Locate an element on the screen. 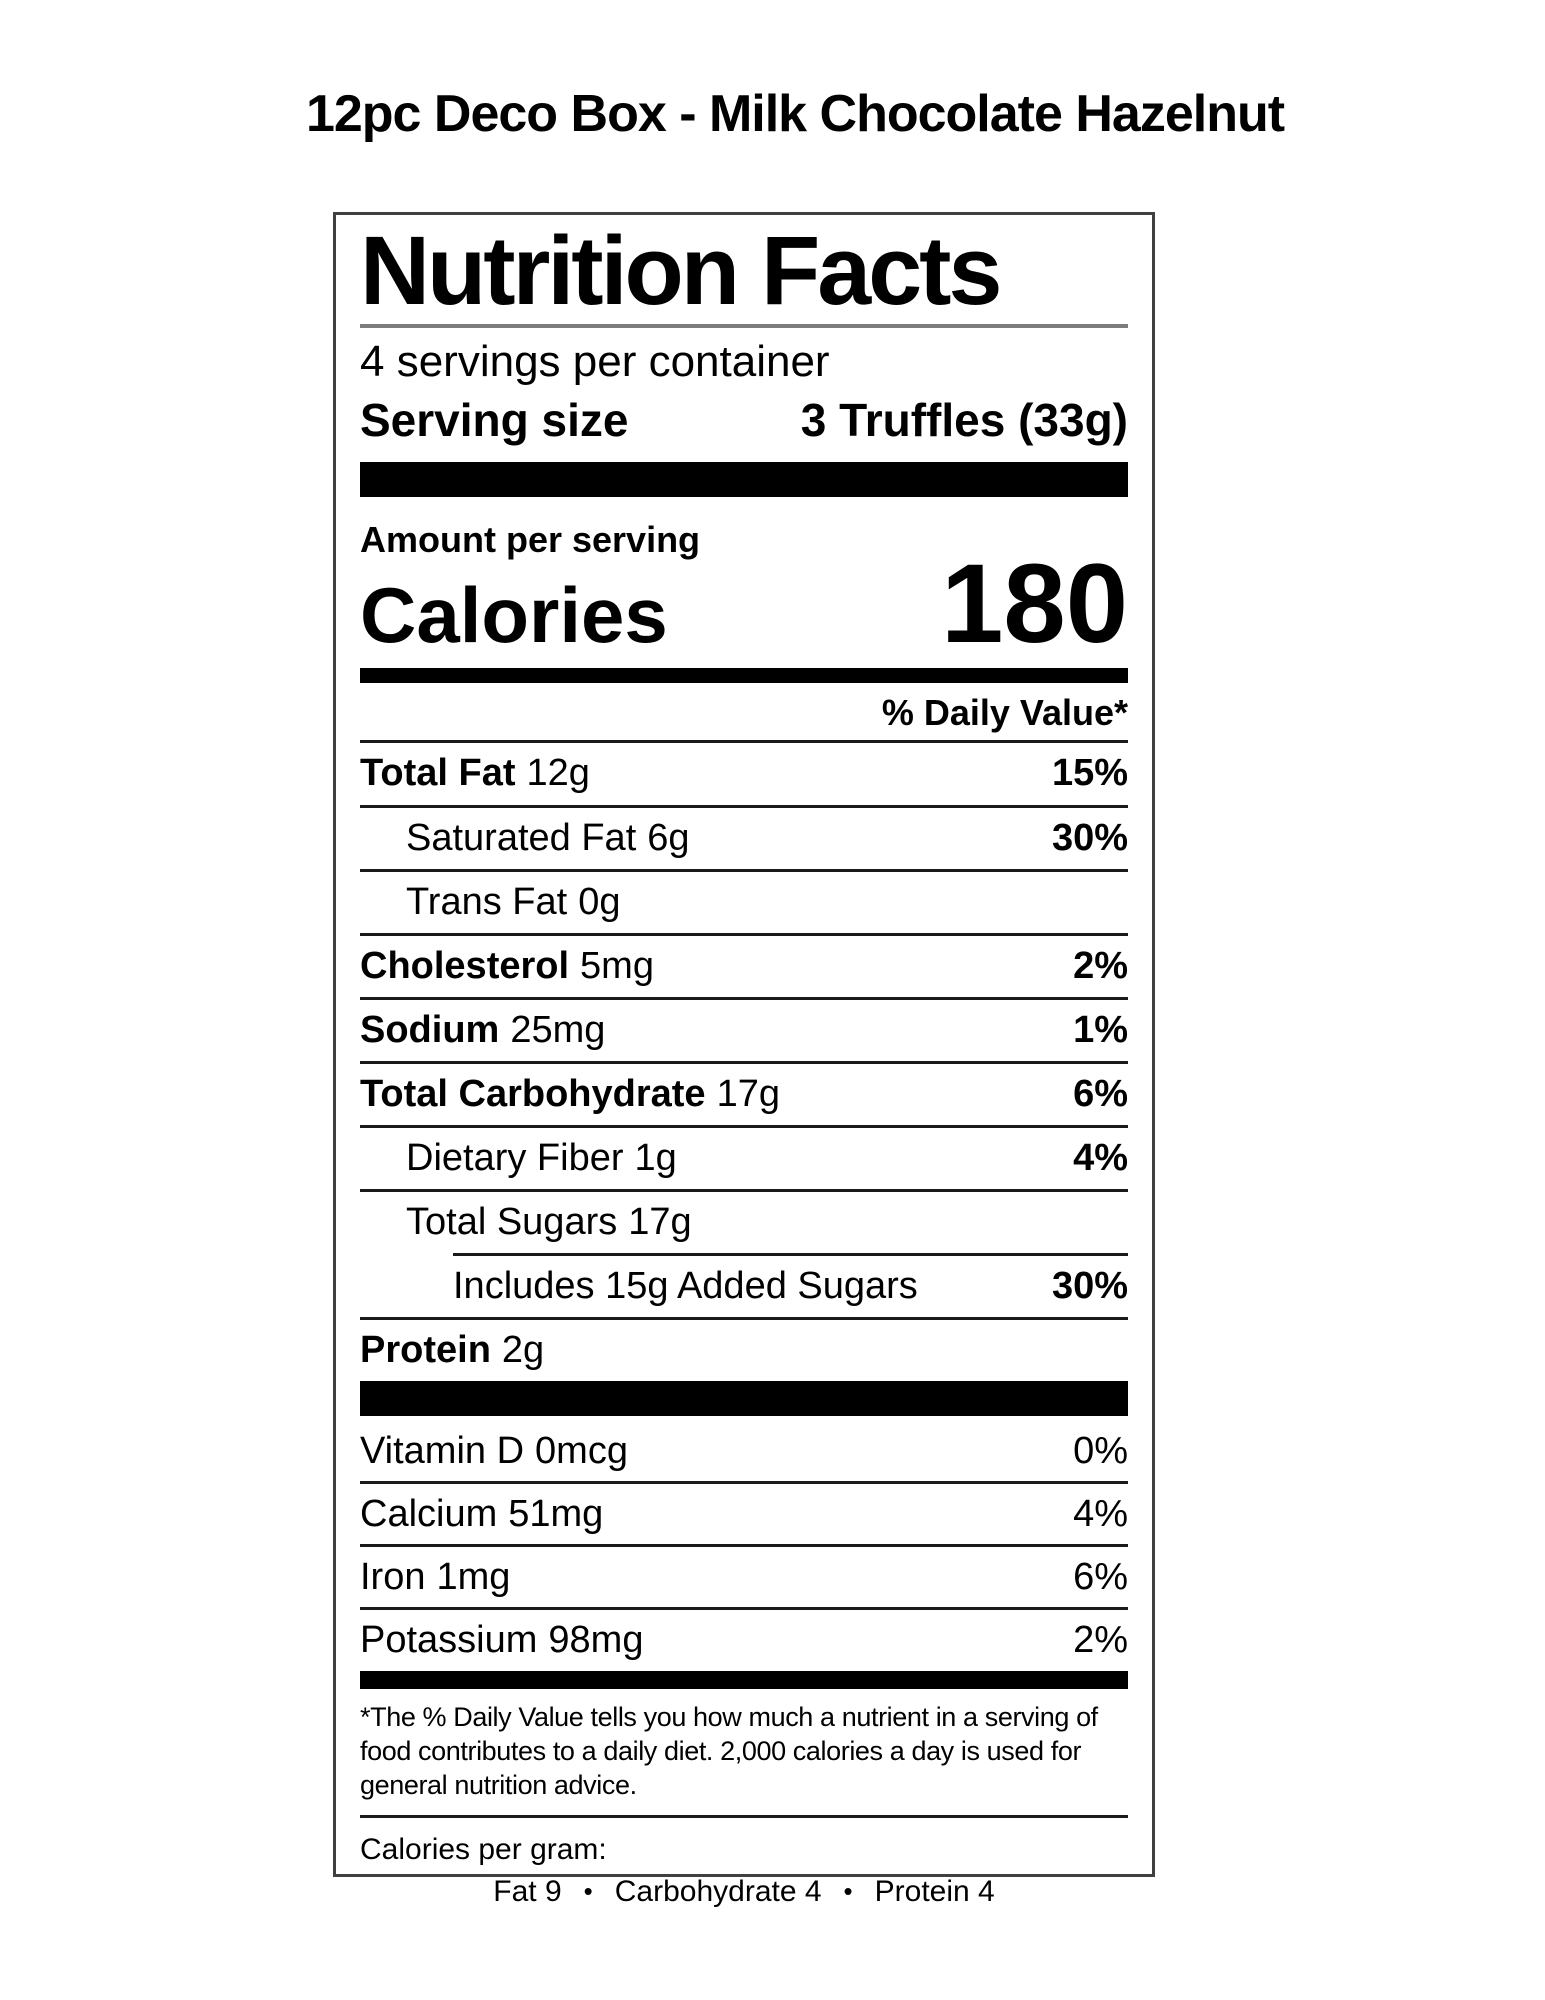 Image resolution: width=1545 pixels, height=2000 pixels. footnote-divider is located at coordinates (744, 1816).